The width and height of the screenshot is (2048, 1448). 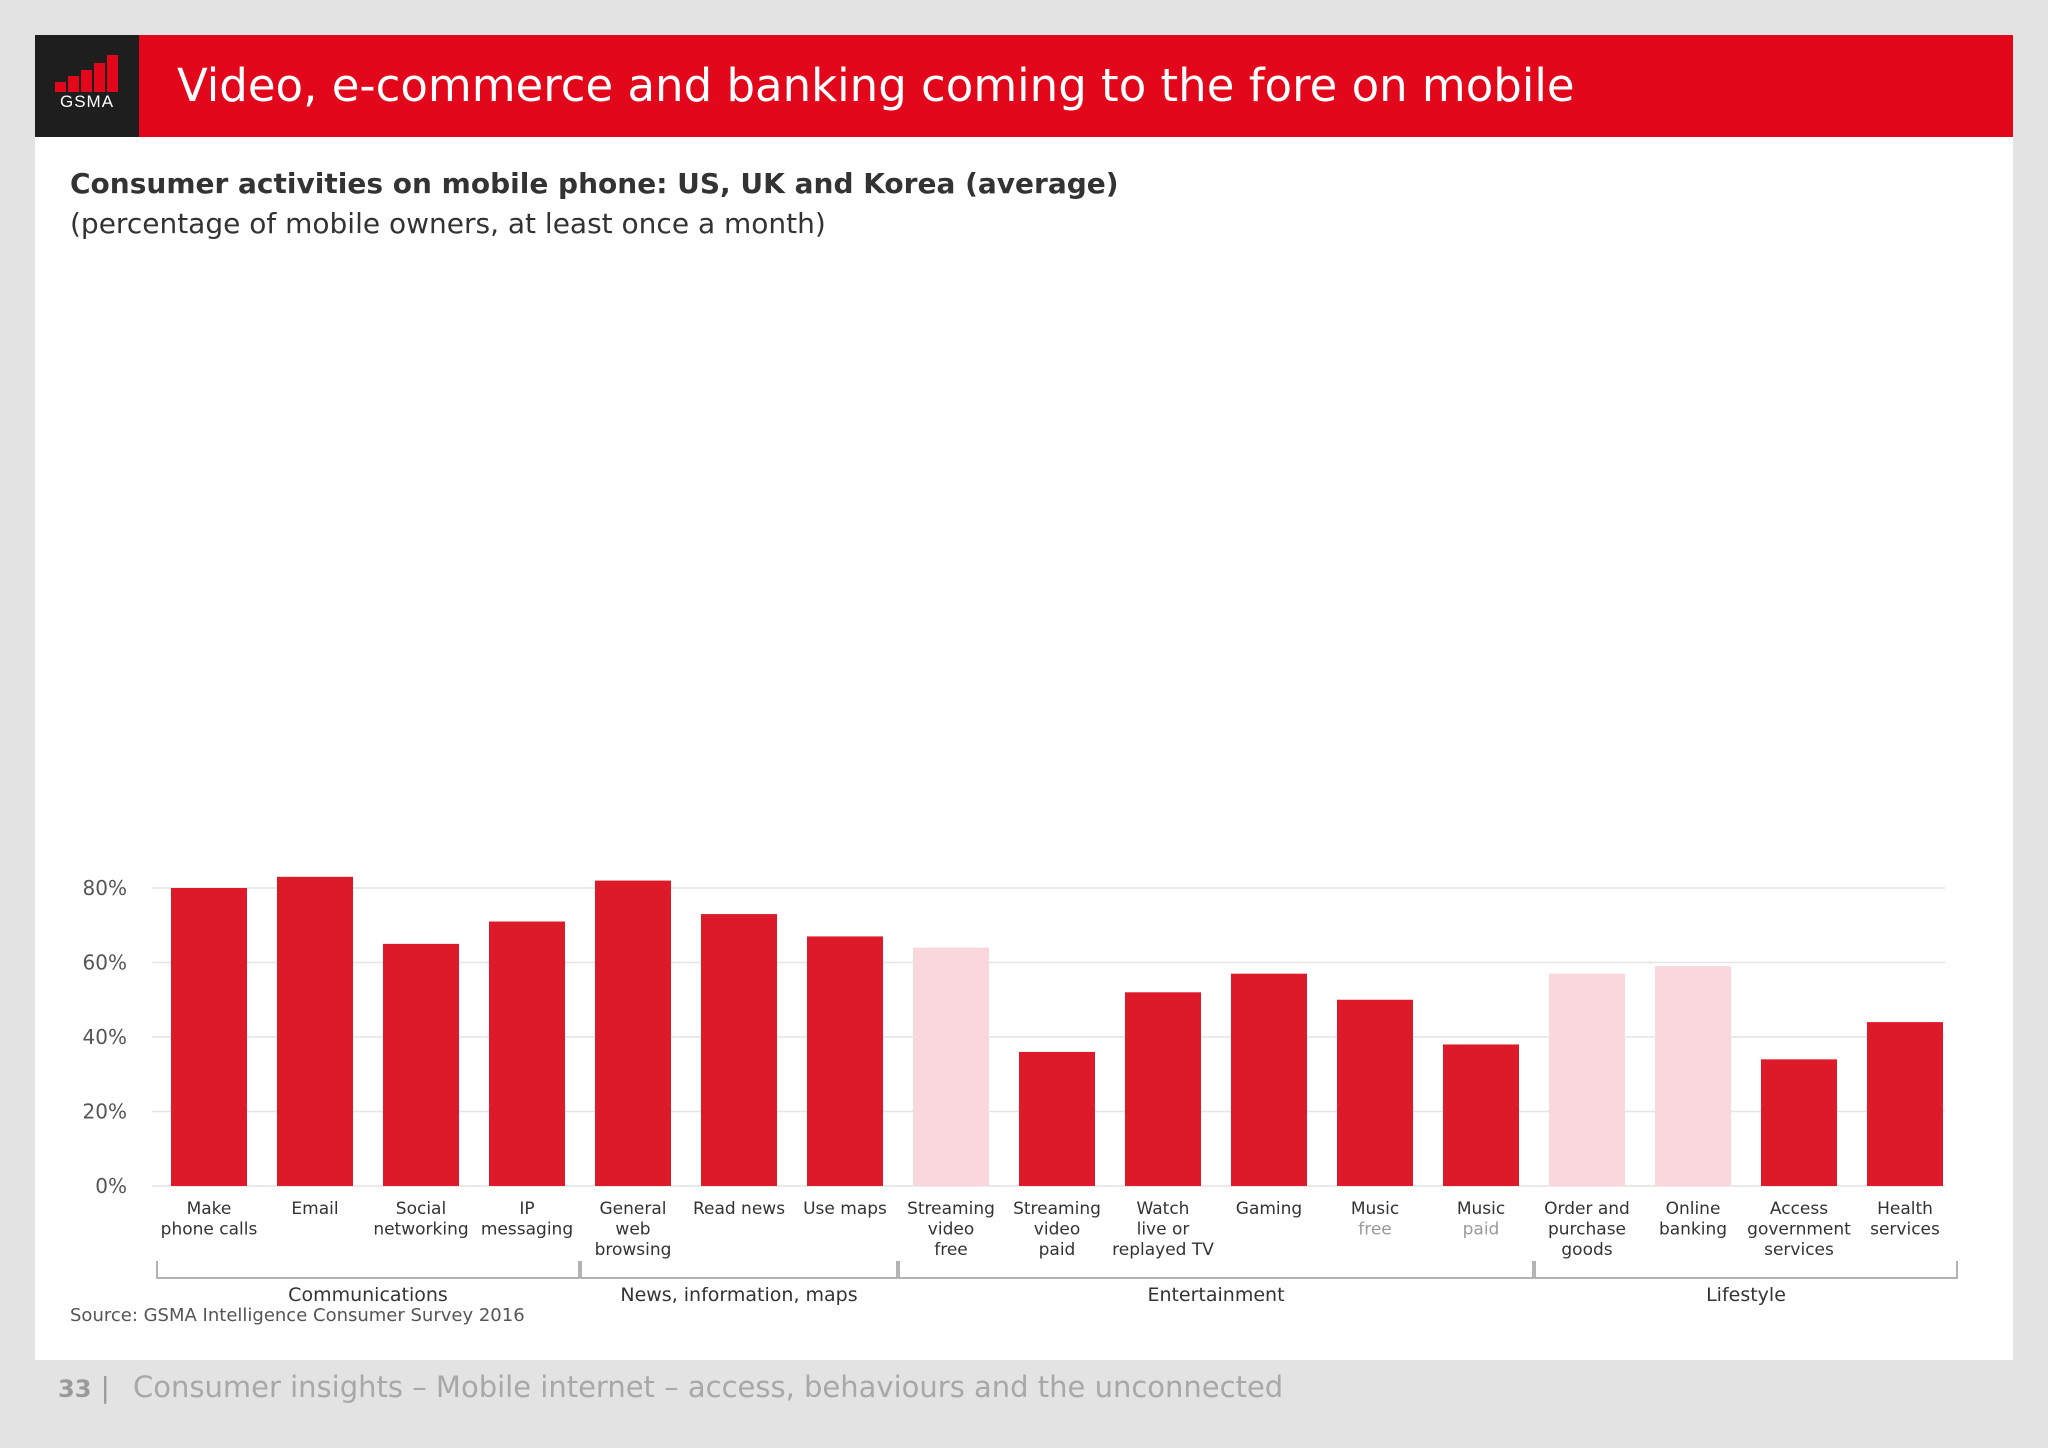 What do you see at coordinates (1905, 1209) in the screenshot?
I see `x-tick-label: Health` at bounding box center [1905, 1209].